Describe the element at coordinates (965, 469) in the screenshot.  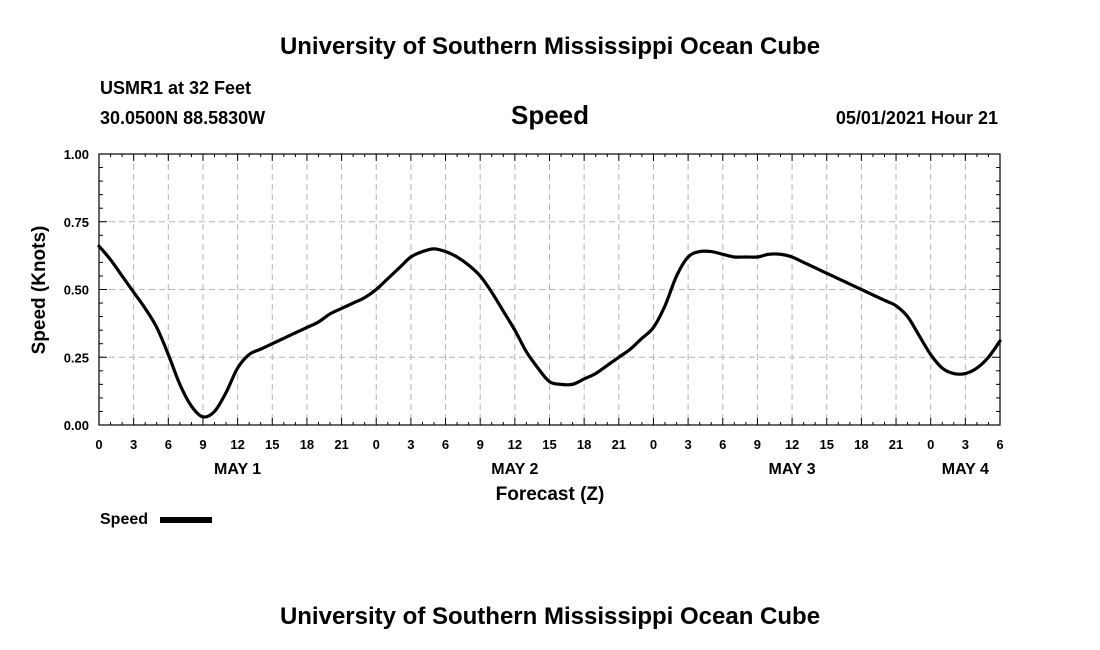
I see `day-label: MAY 4` at that location.